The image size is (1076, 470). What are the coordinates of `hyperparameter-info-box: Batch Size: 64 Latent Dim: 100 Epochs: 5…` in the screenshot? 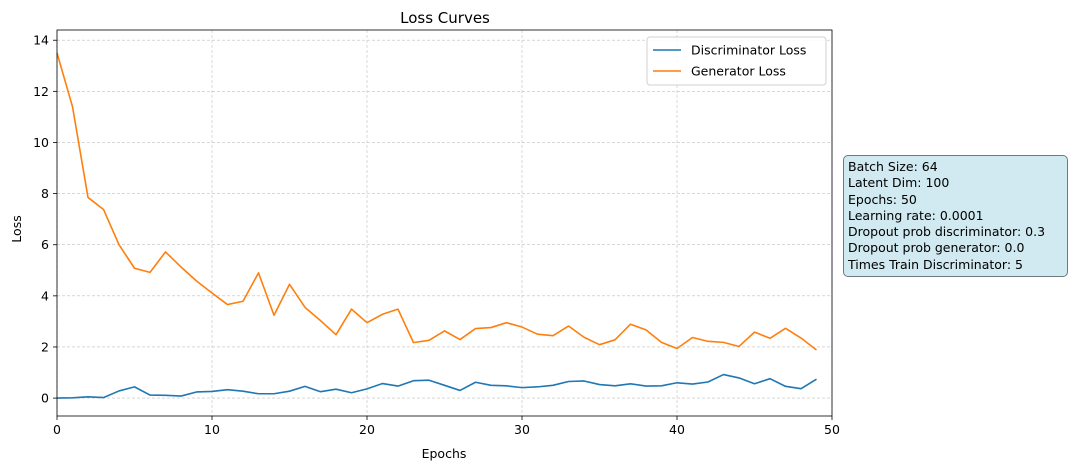 It's located at (955, 216).